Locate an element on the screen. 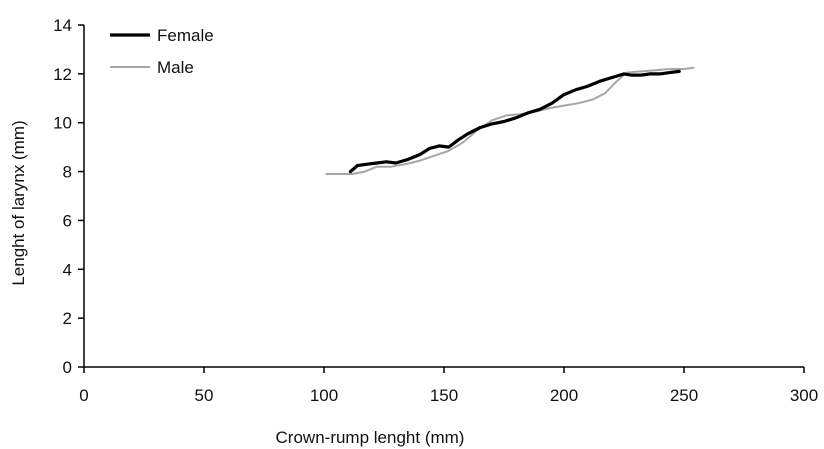 The height and width of the screenshot is (449, 824). y-tick-label: 4 is located at coordinates (67, 269).